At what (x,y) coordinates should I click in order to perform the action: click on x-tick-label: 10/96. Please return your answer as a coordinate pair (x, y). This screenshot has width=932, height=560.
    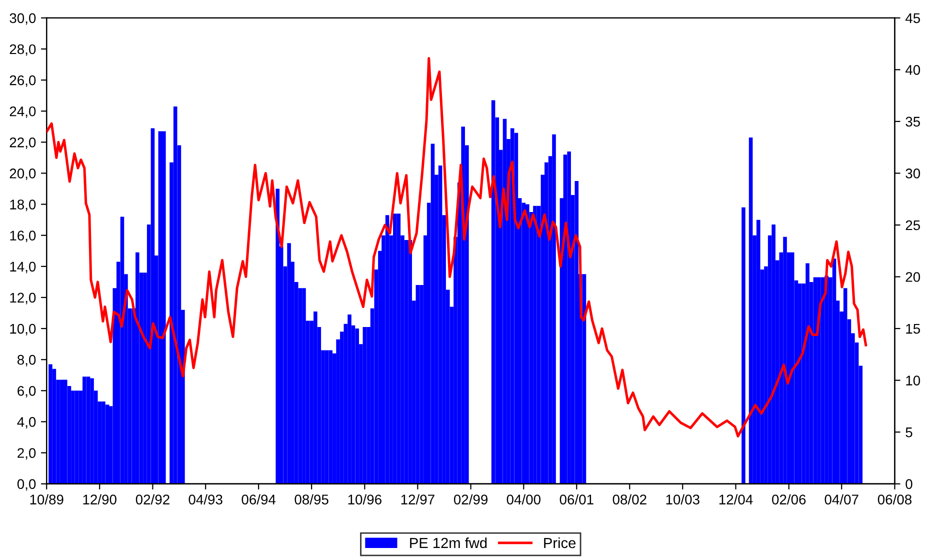
    Looking at the image, I should click on (365, 499).